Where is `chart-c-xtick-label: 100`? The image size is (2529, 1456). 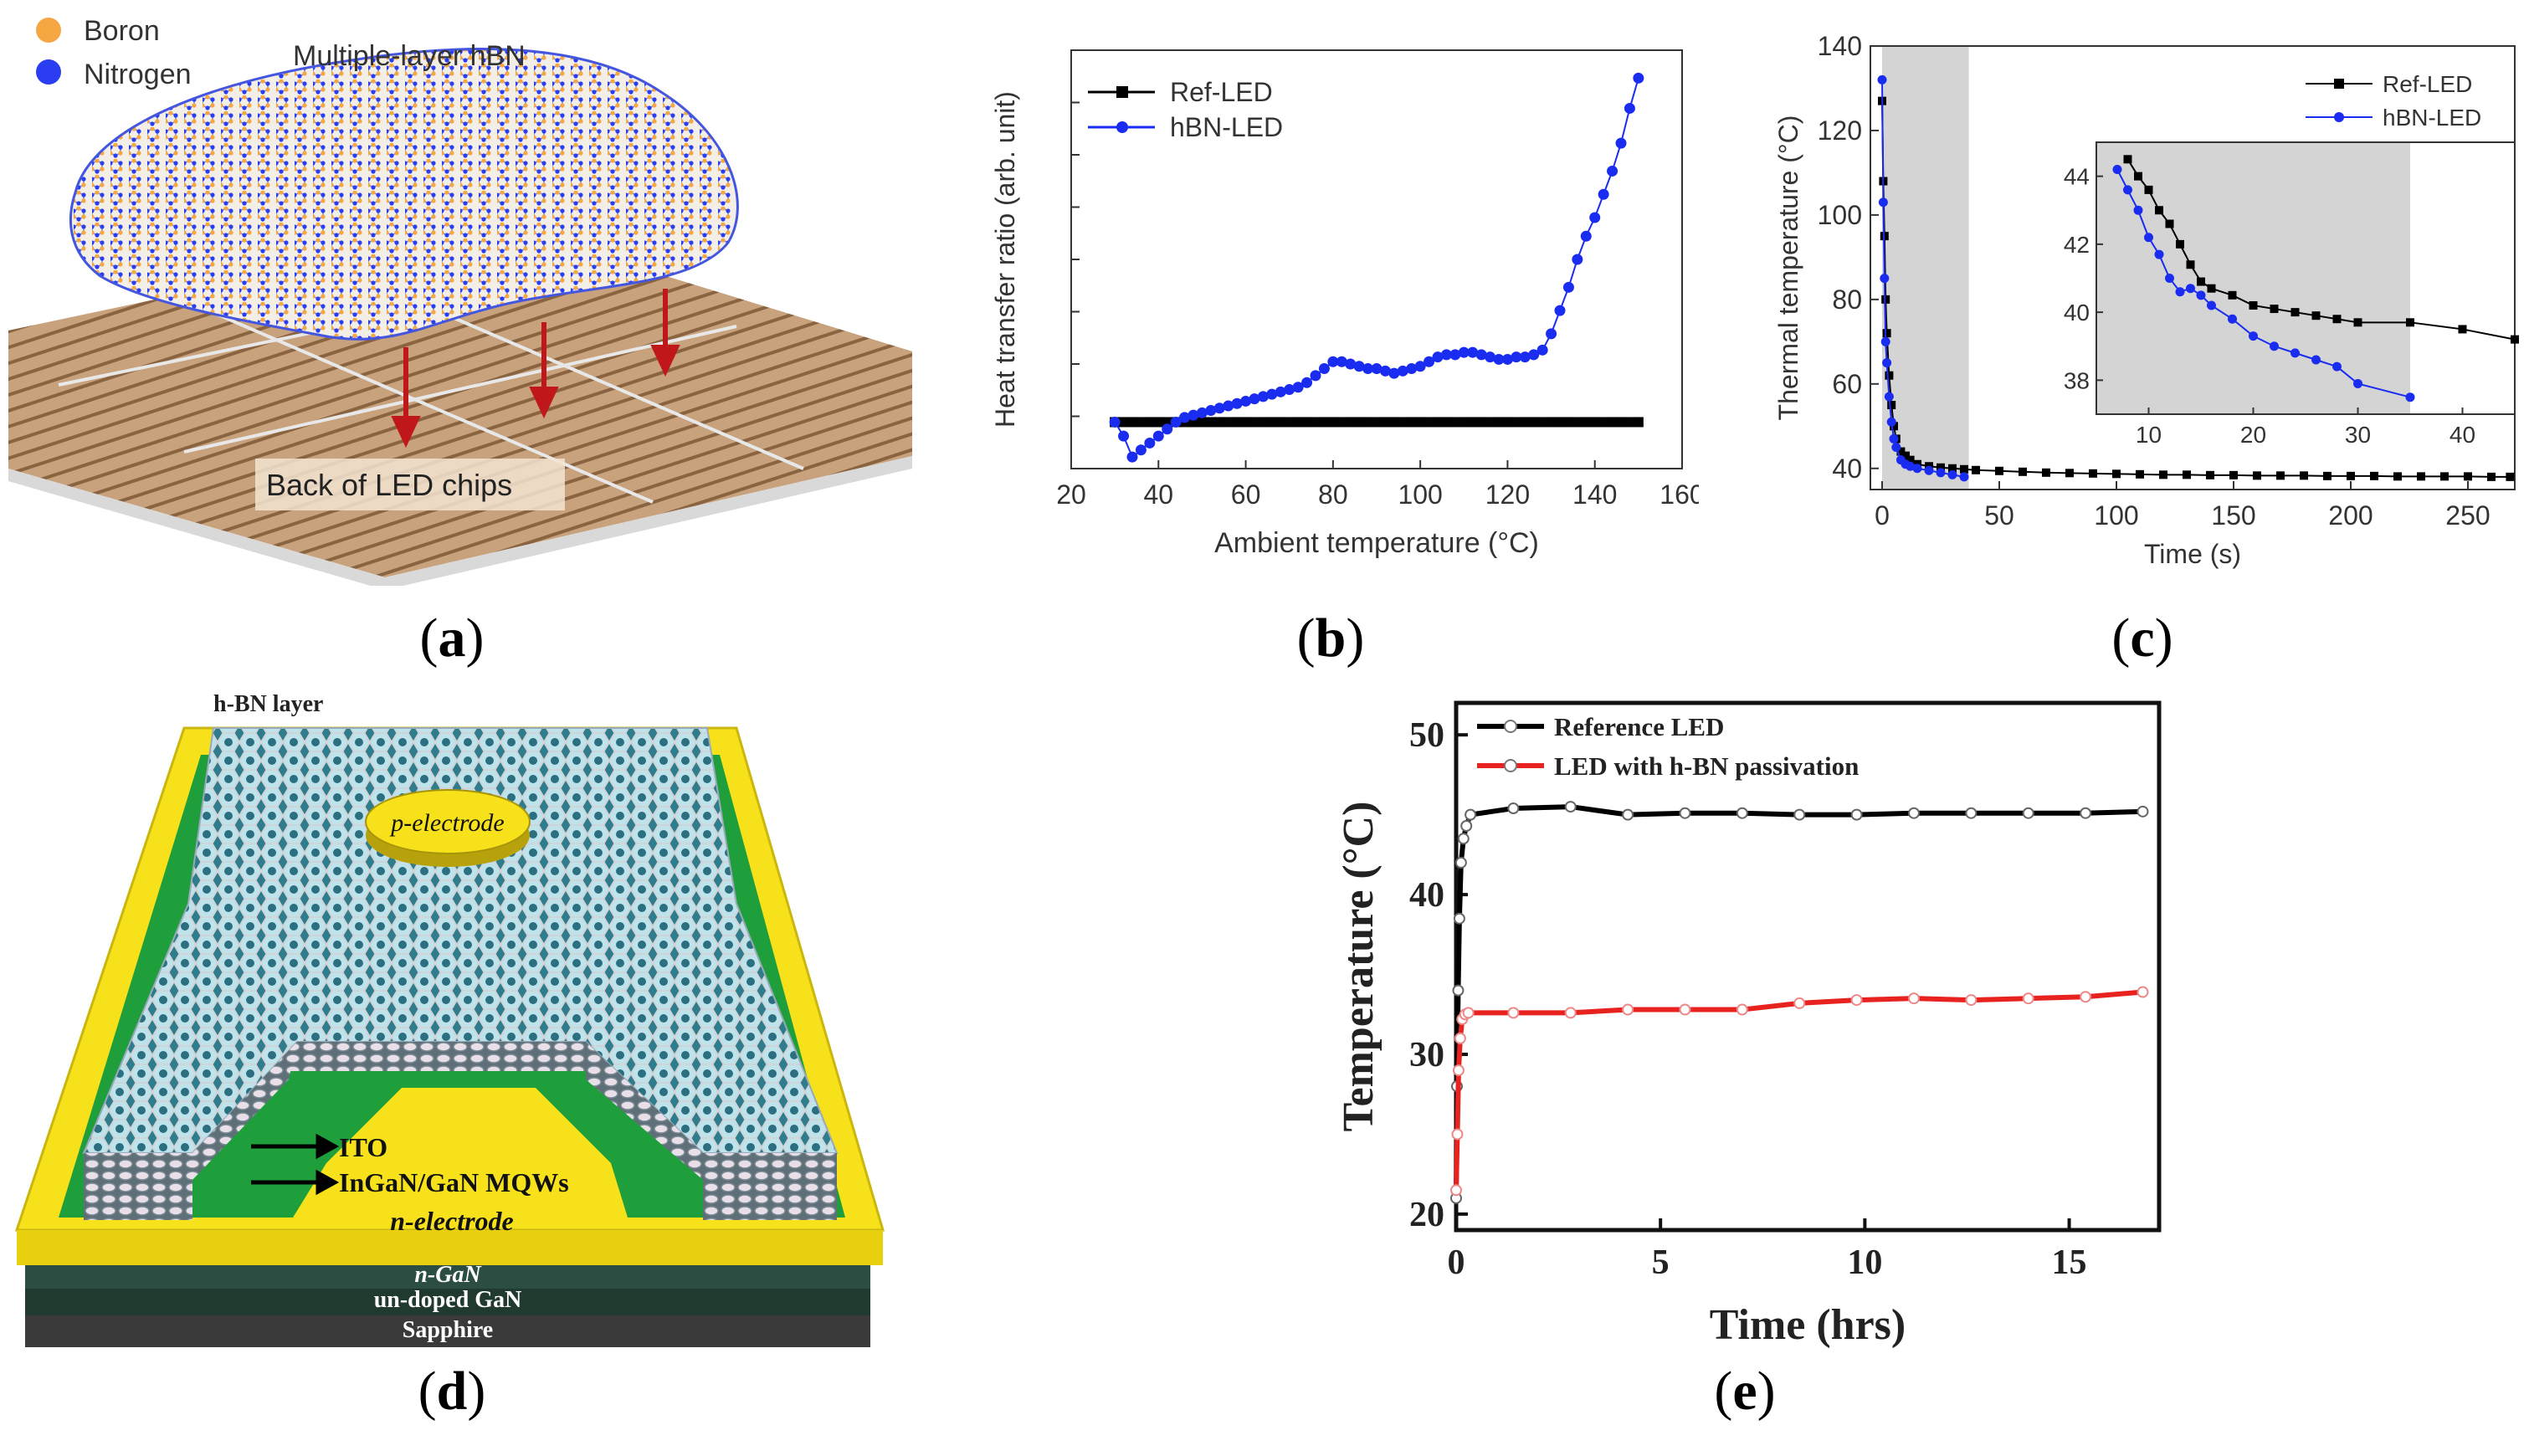 chart-c-xtick-label: 100 is located at coordinates (2116, 515).